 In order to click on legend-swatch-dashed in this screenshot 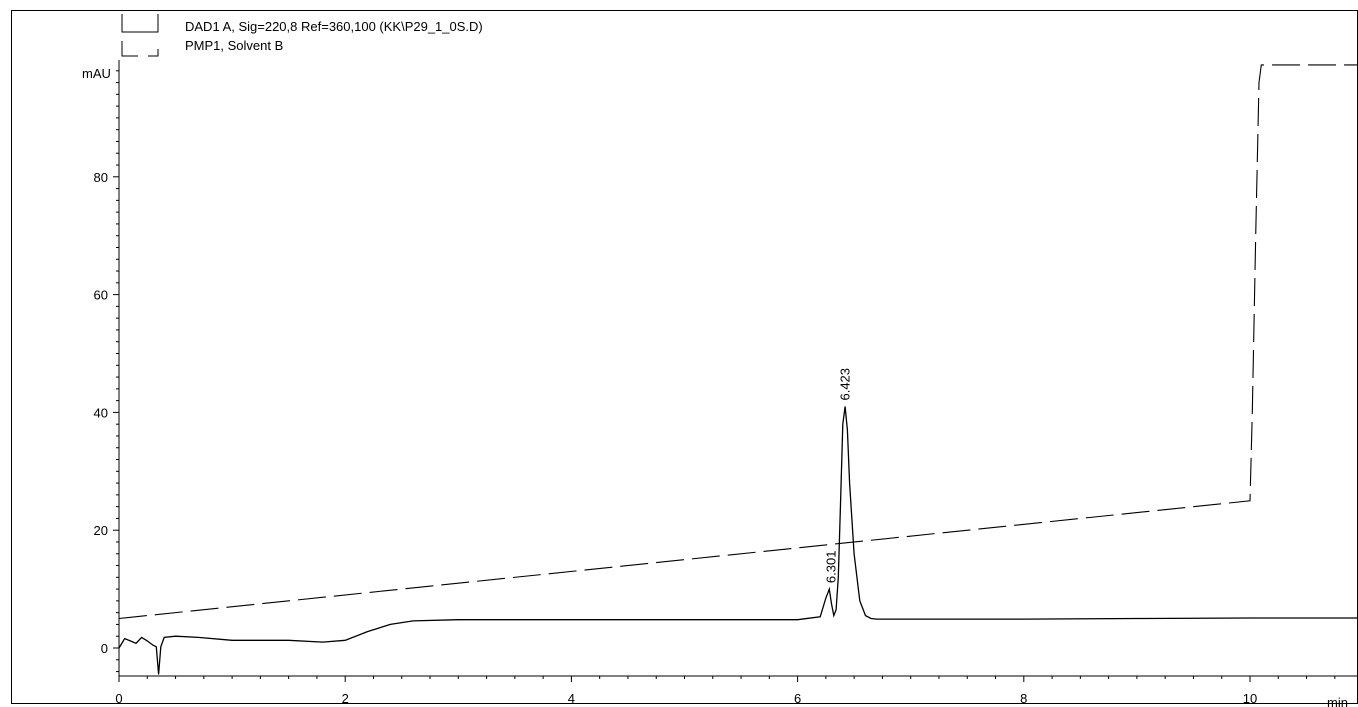, I will do `click(140, 49)`.